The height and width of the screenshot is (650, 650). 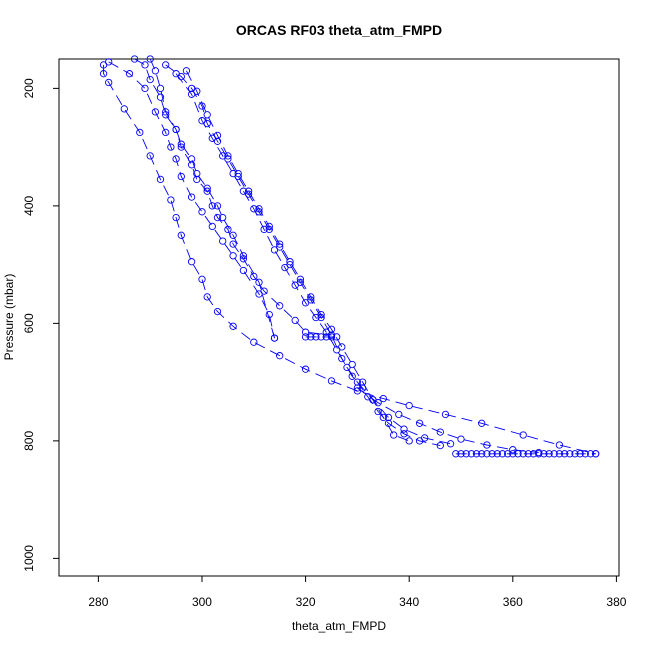 I want to click on y-tick-label: 200, so click(x=29, y=88).